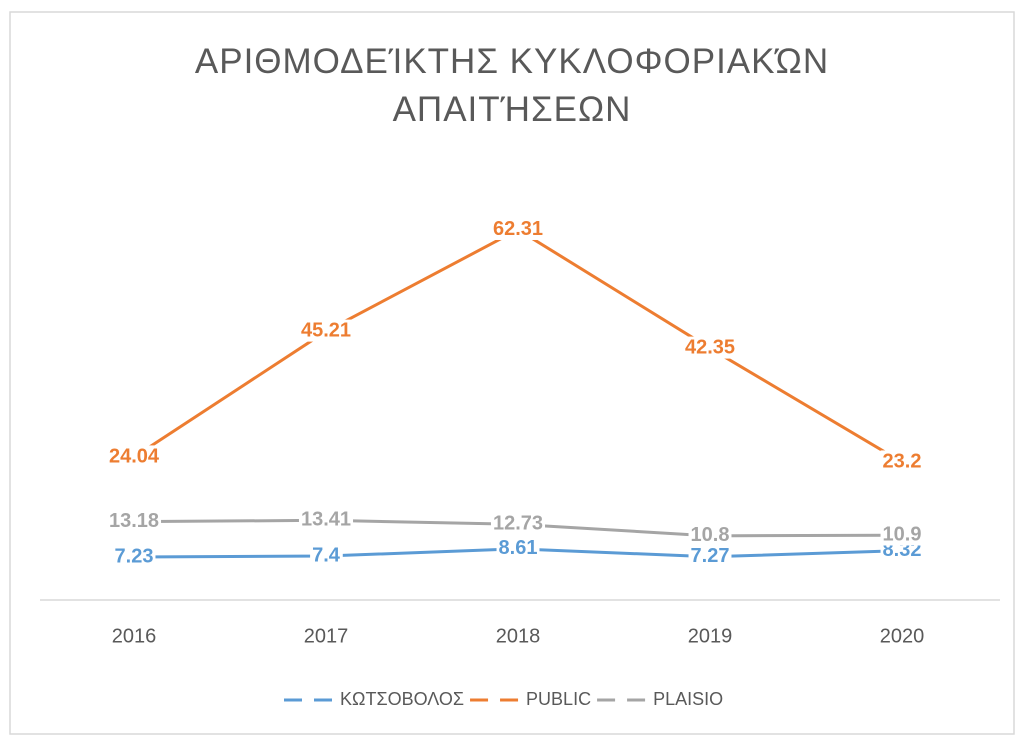 The image size is (1025, 736). What do you see at coordinates (688, 699) in the screenshot?
I see `legend-label: PLAISIO` at bounding box center [688, 699].